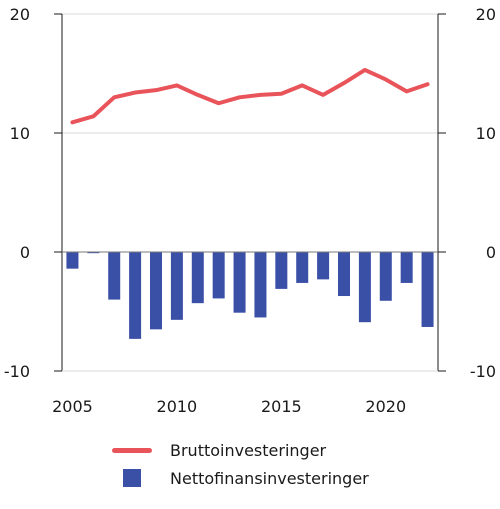 This screenshot has height=509, width=500. I want to click on x-tick-label: 2020, so click(385, 406).